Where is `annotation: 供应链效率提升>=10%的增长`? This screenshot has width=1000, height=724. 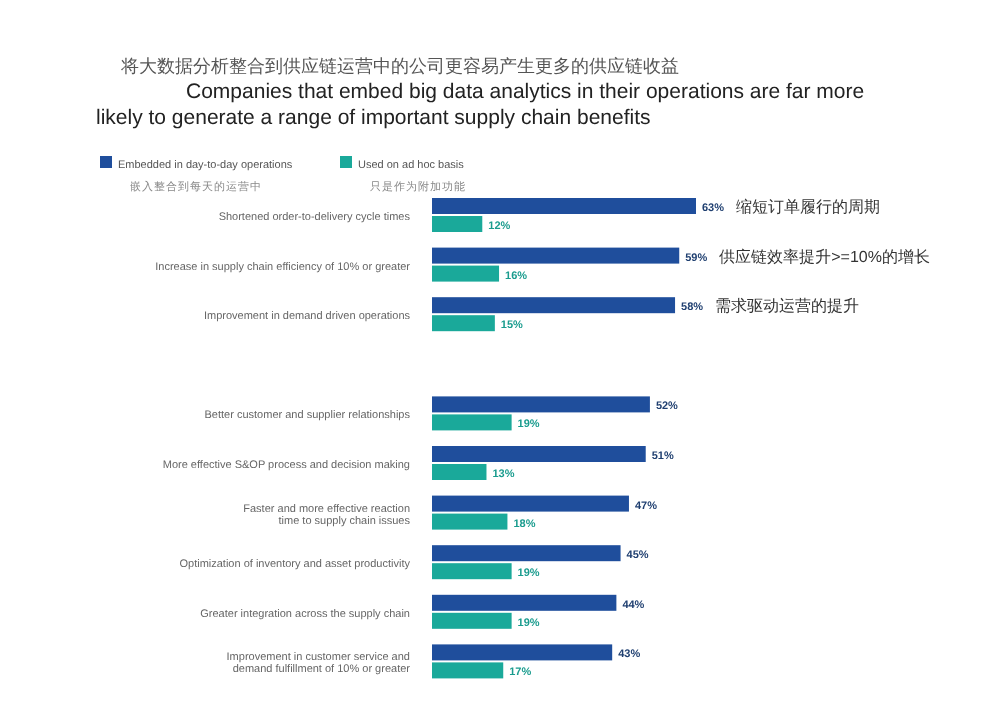
annotation: 供应链效率提升>=10%的增长 is located at coordinates (824, 256).